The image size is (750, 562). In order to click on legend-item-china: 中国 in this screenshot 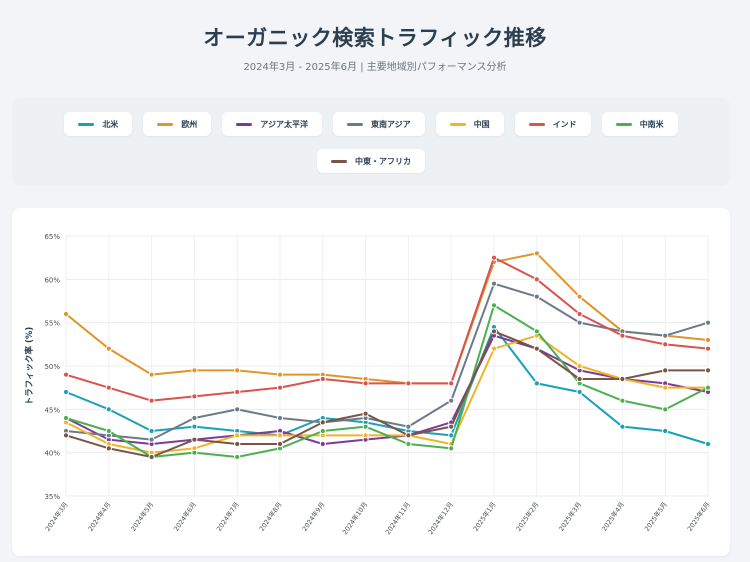, I will do `click(469, 124)`.